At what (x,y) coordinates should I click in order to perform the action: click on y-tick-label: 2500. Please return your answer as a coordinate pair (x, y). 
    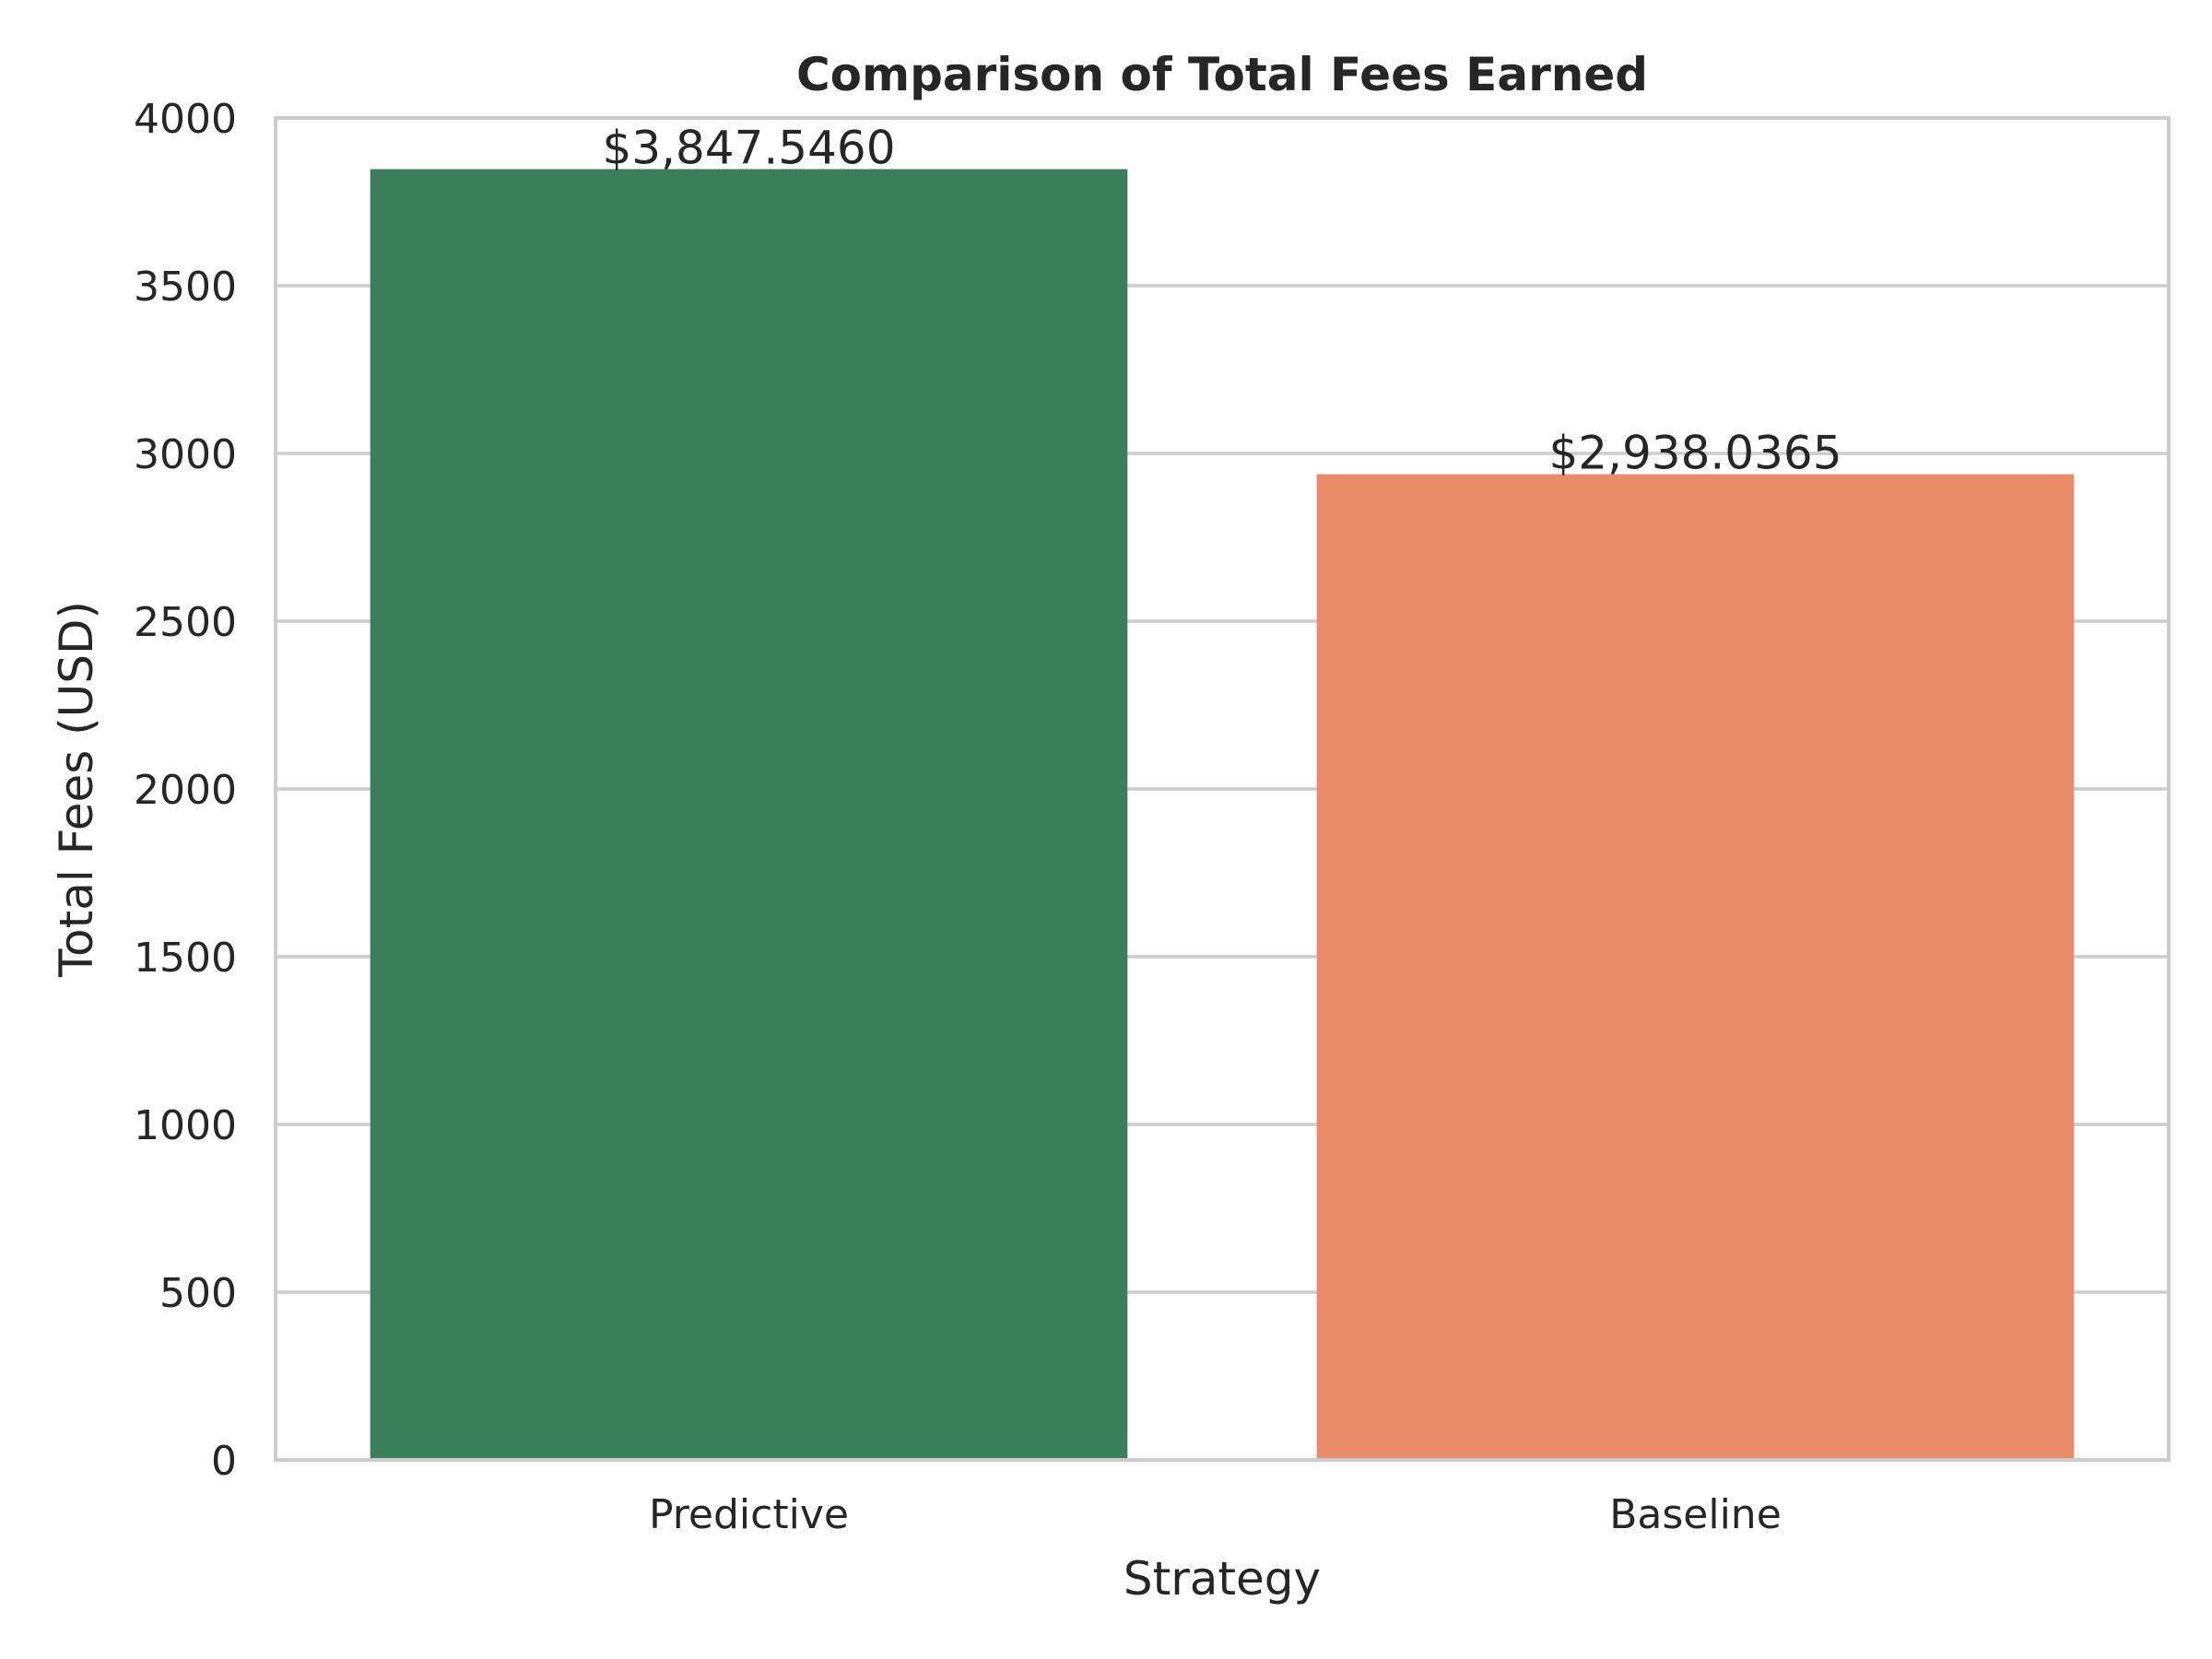
    Looking at the image, I should click on (185, 622).